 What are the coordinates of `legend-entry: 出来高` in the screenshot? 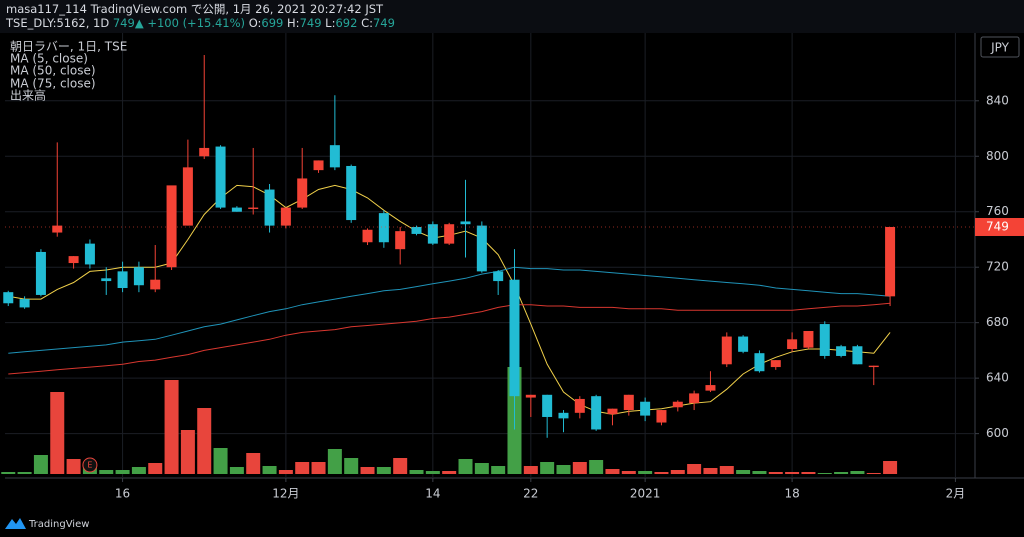 It's located at (28, 95).